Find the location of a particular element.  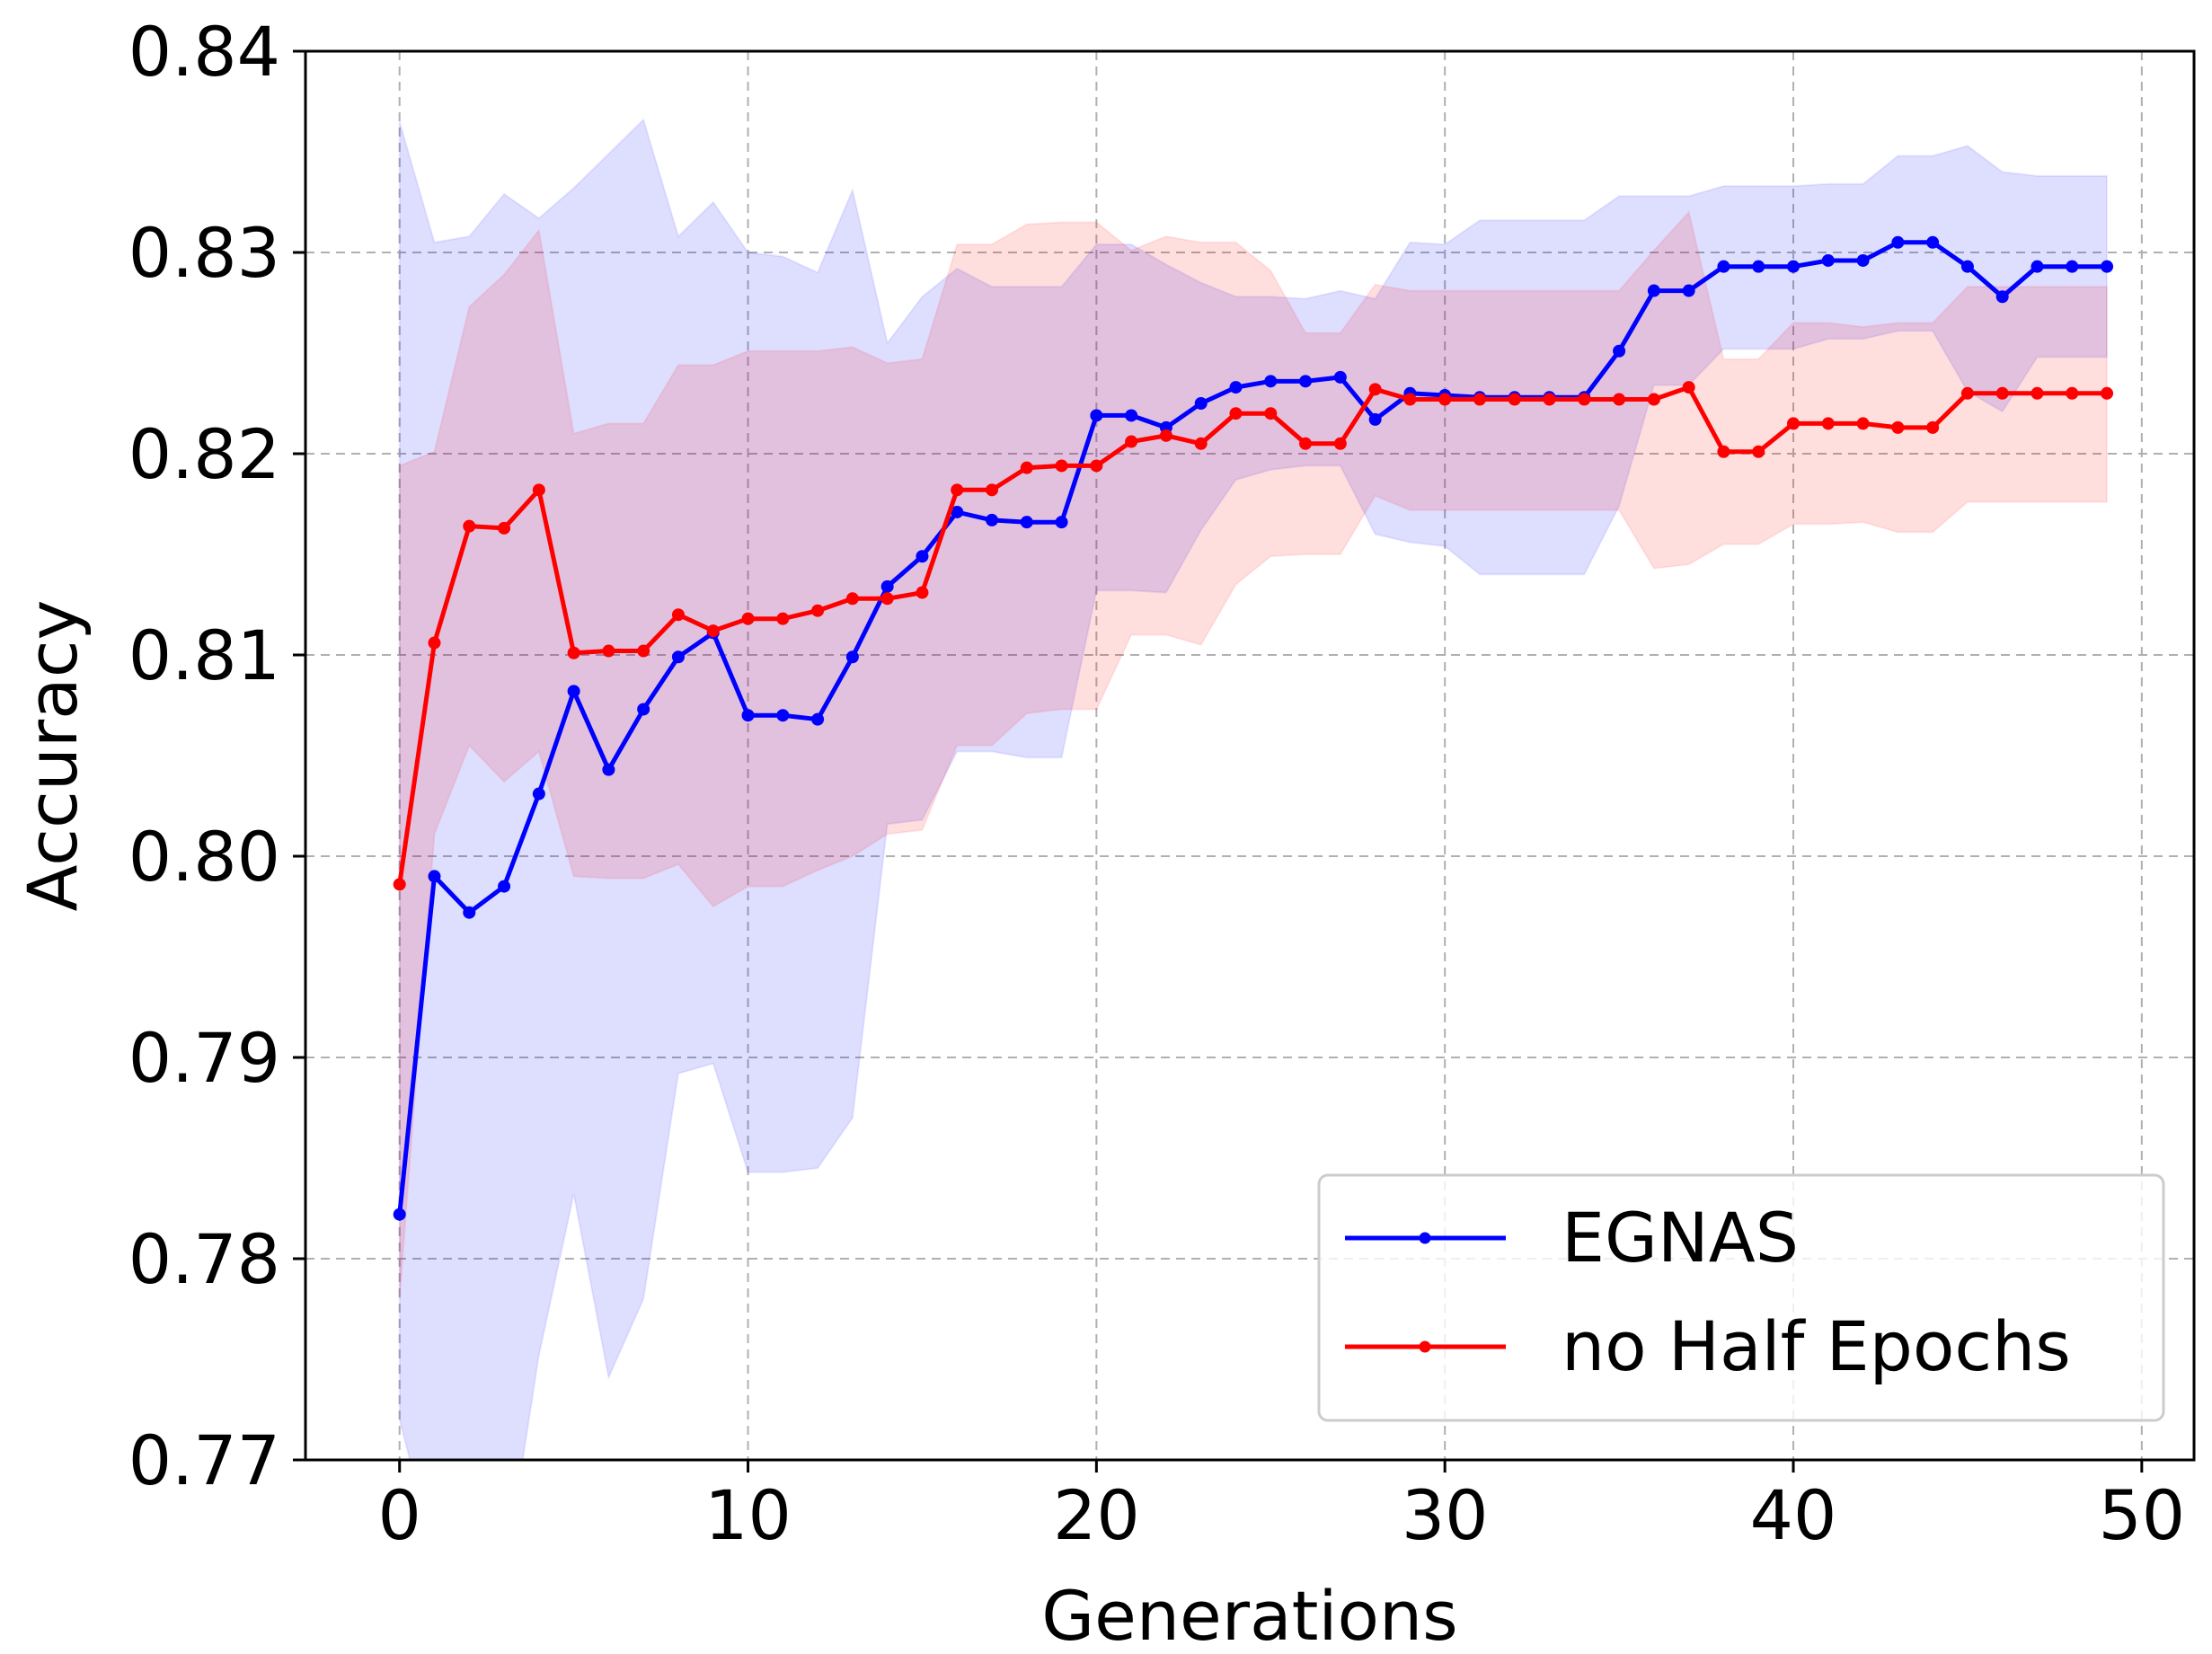

y-tick-label: 0.81 is located at coordinates (204, 655).